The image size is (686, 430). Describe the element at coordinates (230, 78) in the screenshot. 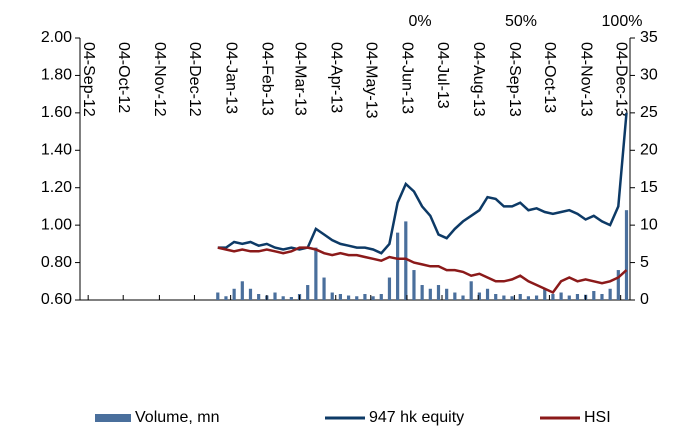

I see `x-tick-label: 04-Jan-13` at that location.